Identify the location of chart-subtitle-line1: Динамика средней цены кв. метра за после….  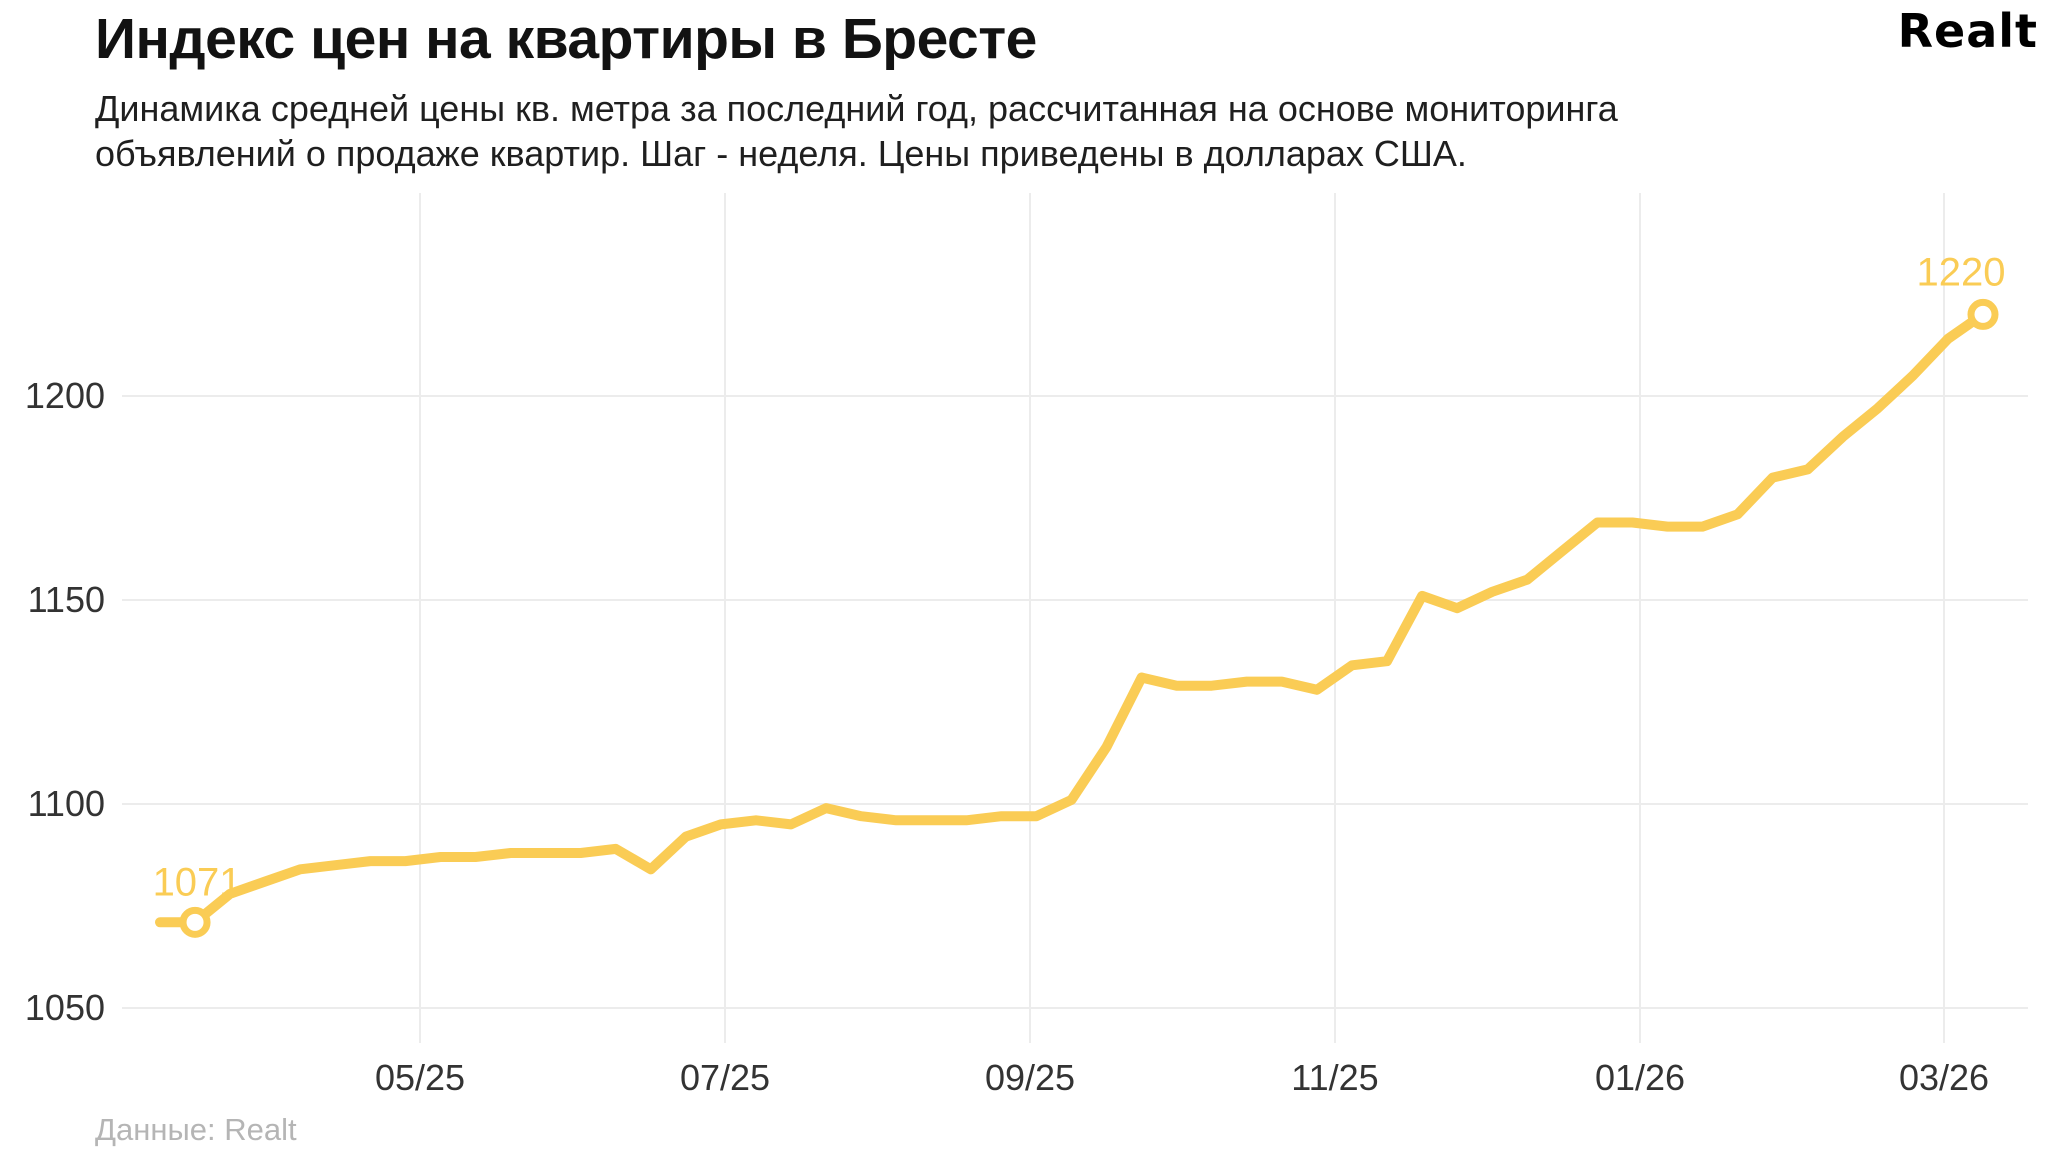
(856, 108).